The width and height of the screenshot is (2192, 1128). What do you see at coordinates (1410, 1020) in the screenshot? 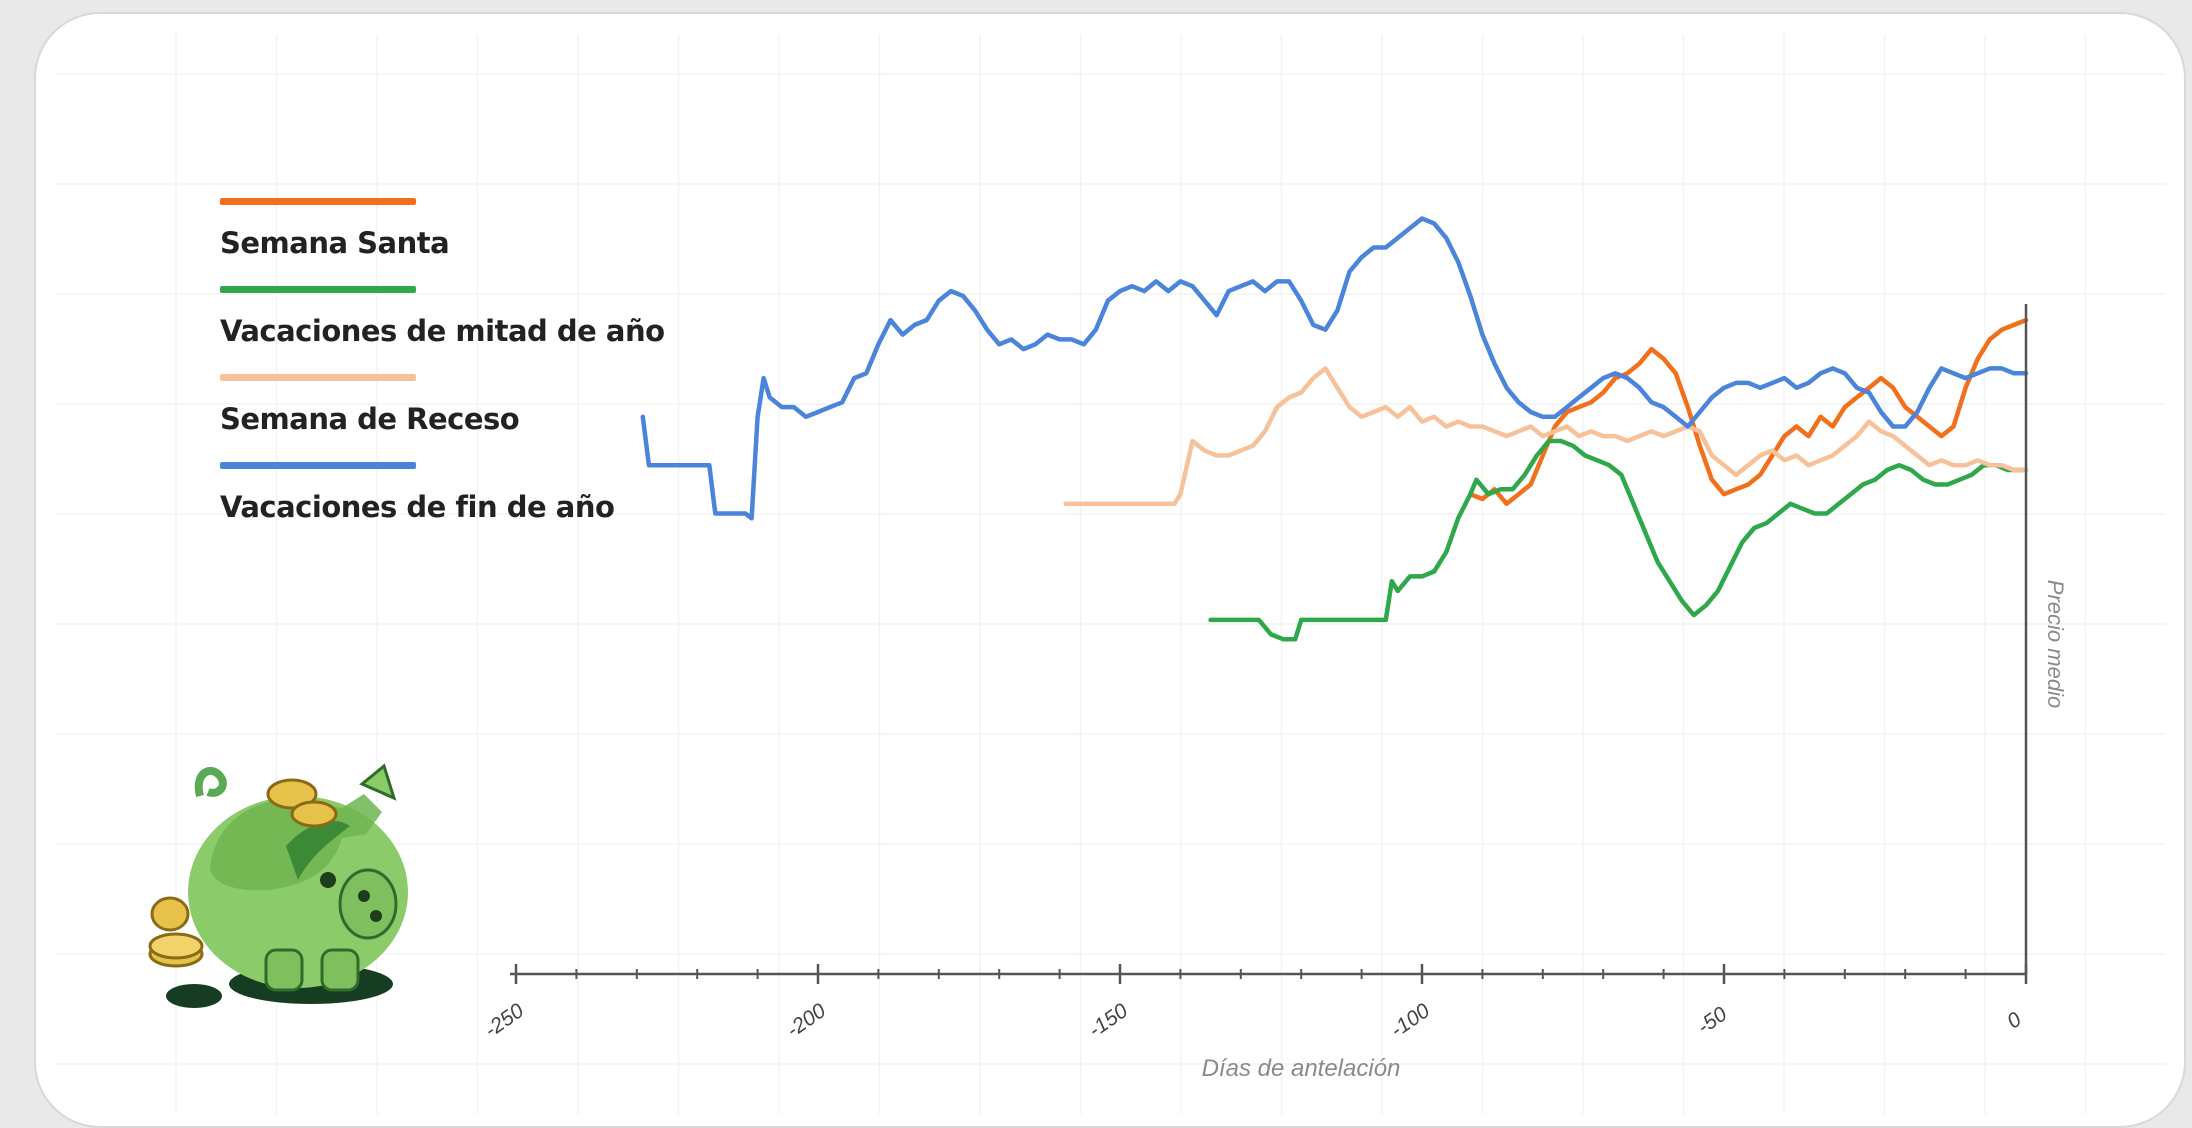
I see `x-tick-label: -100` at bounding box center [1410, 1020].